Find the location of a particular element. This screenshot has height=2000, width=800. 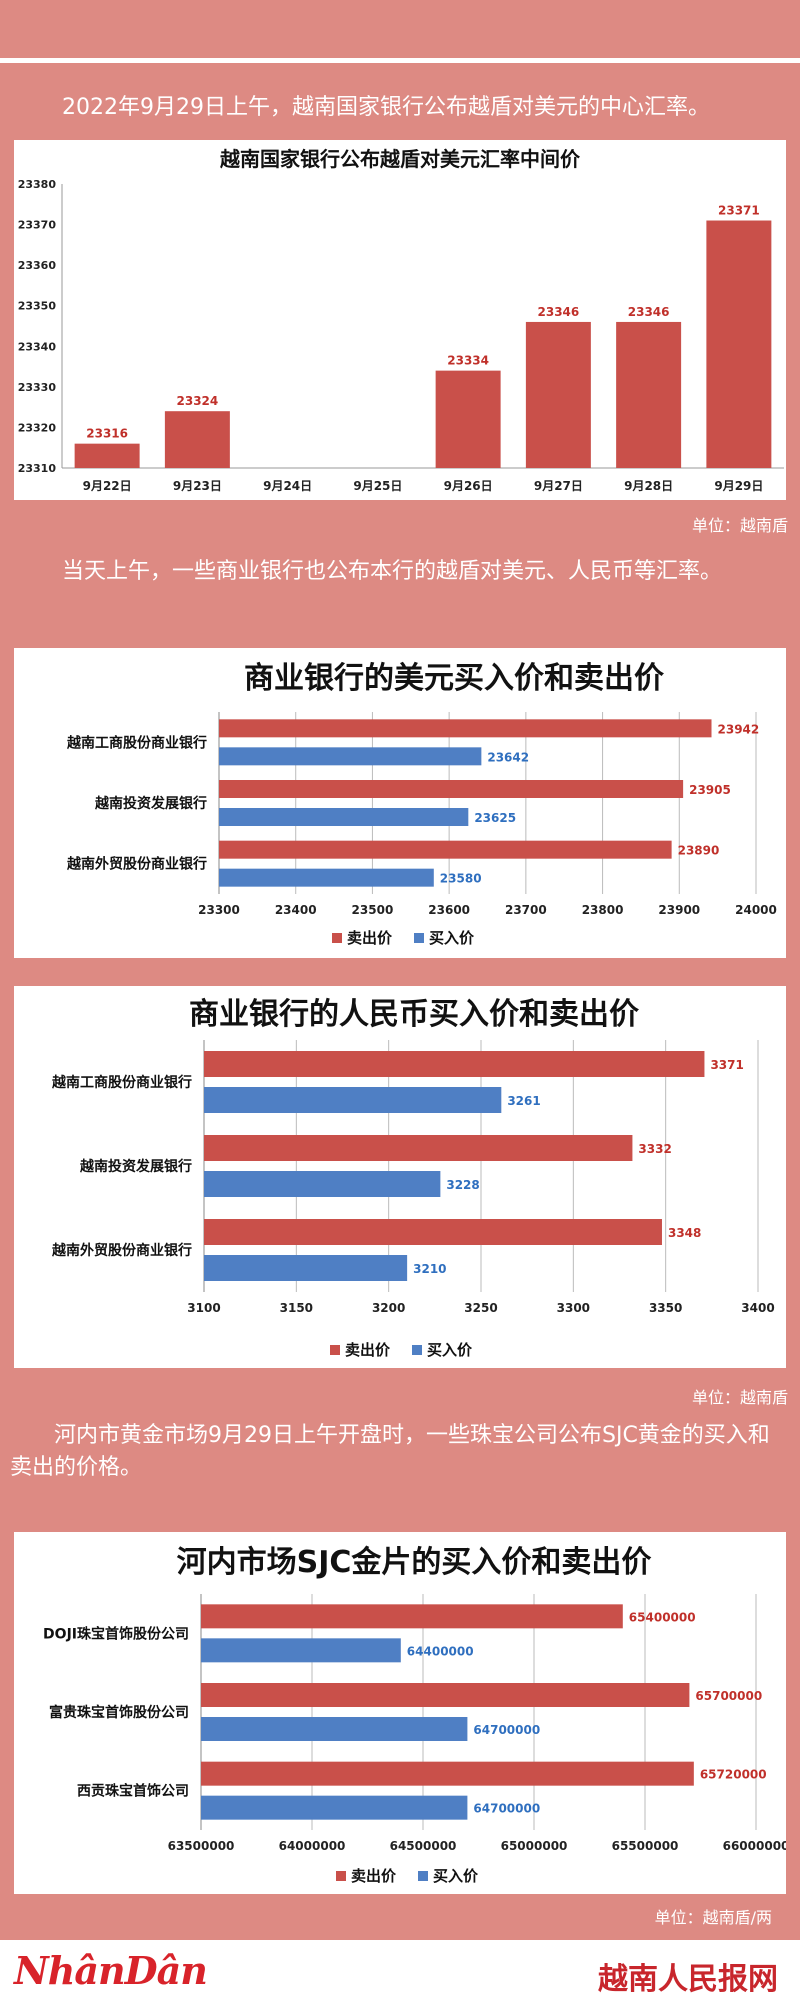

chart-title: 越南国家银行公布越盾对美元汇率中间价 is located at coordinates (400, 159).